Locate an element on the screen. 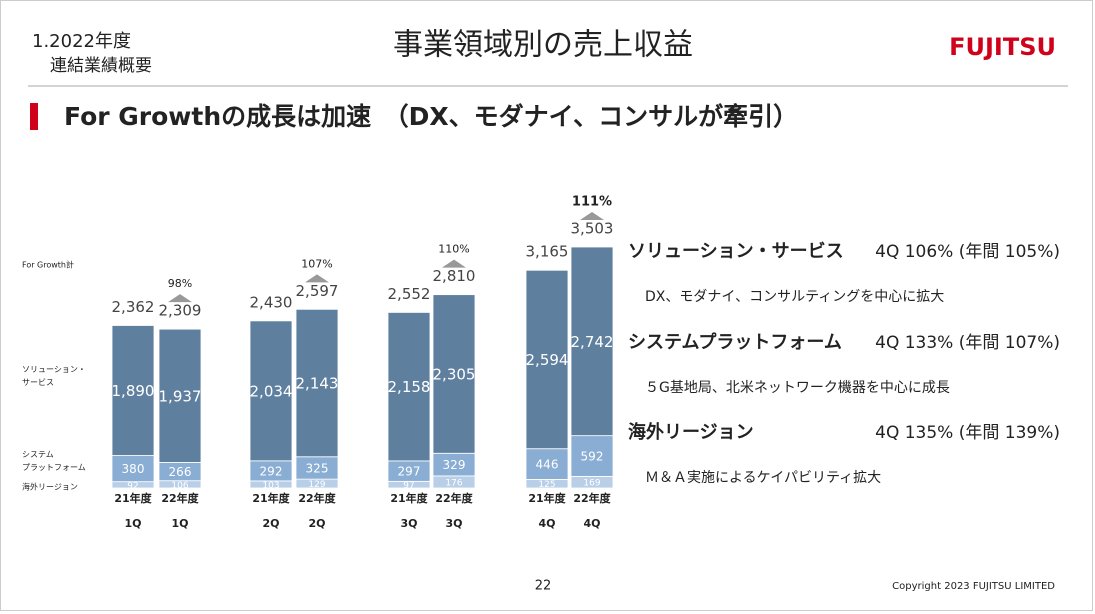  section: 1.2022年度 is located at coordinates (81, 41).